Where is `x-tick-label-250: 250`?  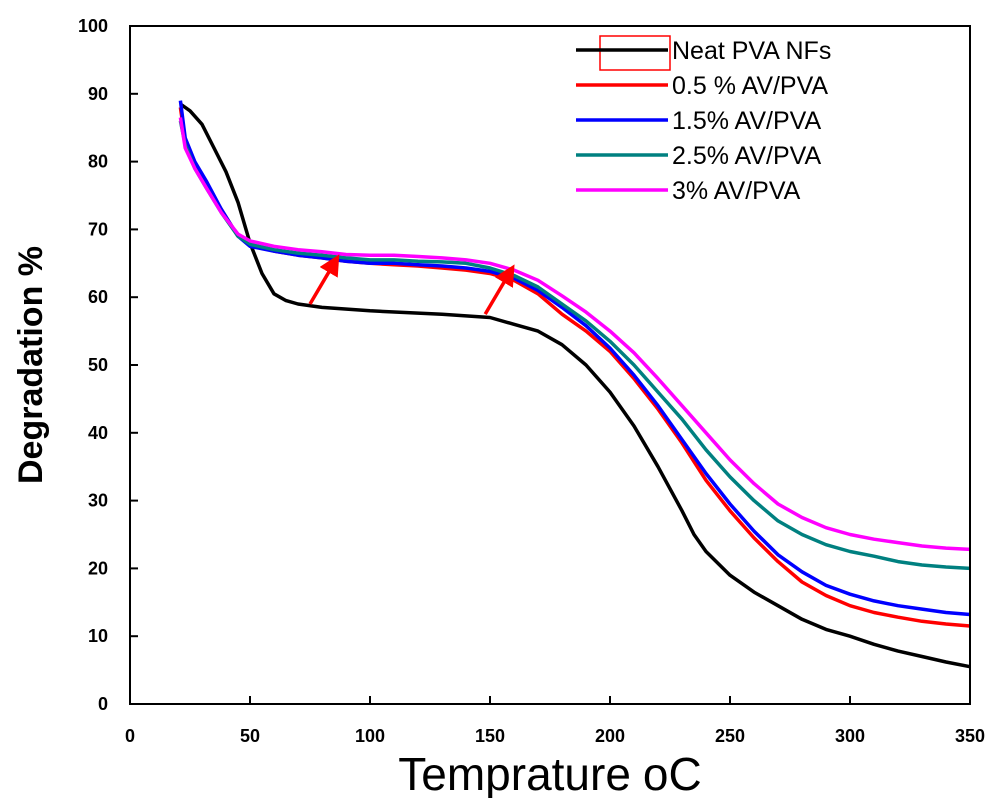
x-tick-label-250: 250 is located at coordinates (730, 736).